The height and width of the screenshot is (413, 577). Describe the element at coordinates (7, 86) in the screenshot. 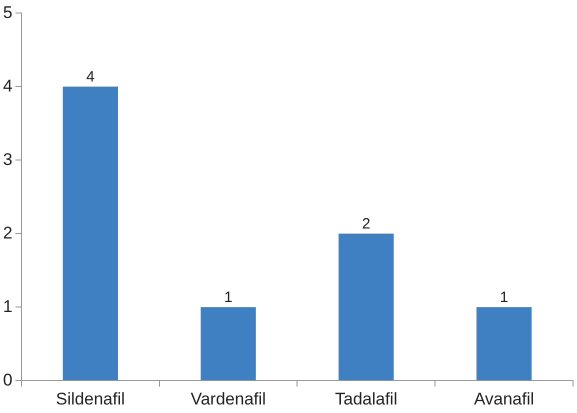

I see `y-tick-label: 4` at that location.